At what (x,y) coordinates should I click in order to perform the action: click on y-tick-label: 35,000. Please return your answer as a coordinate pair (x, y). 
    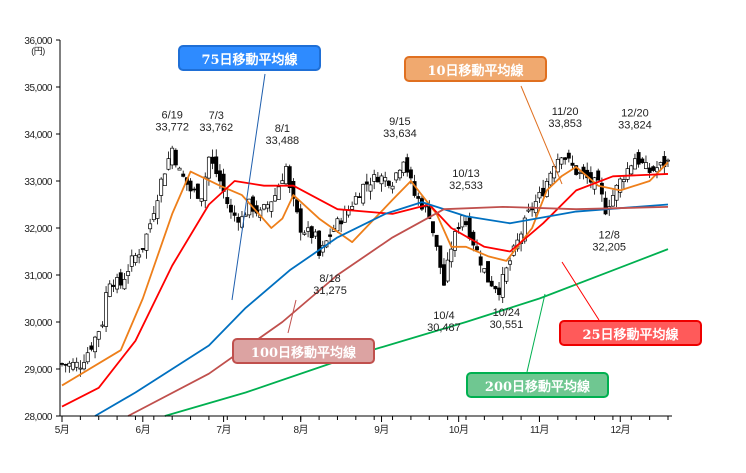
    Looking at the image, I should click on (38, 88).